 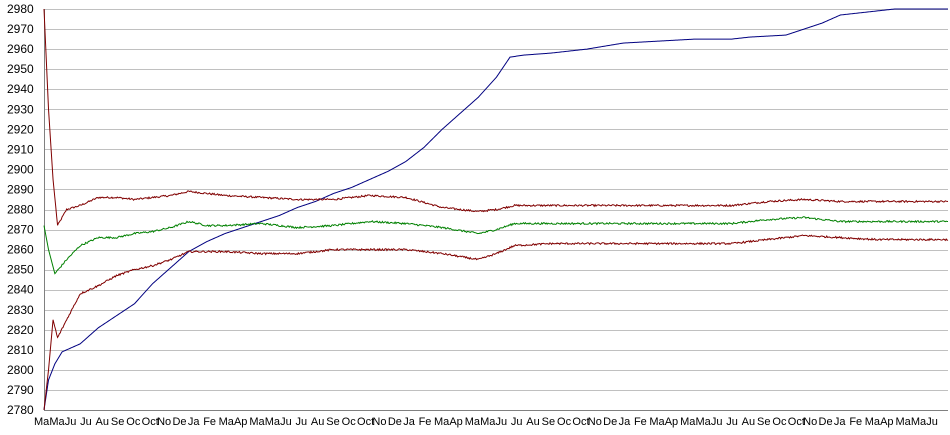 I want to click on series-line, so click(x=496, y=245).